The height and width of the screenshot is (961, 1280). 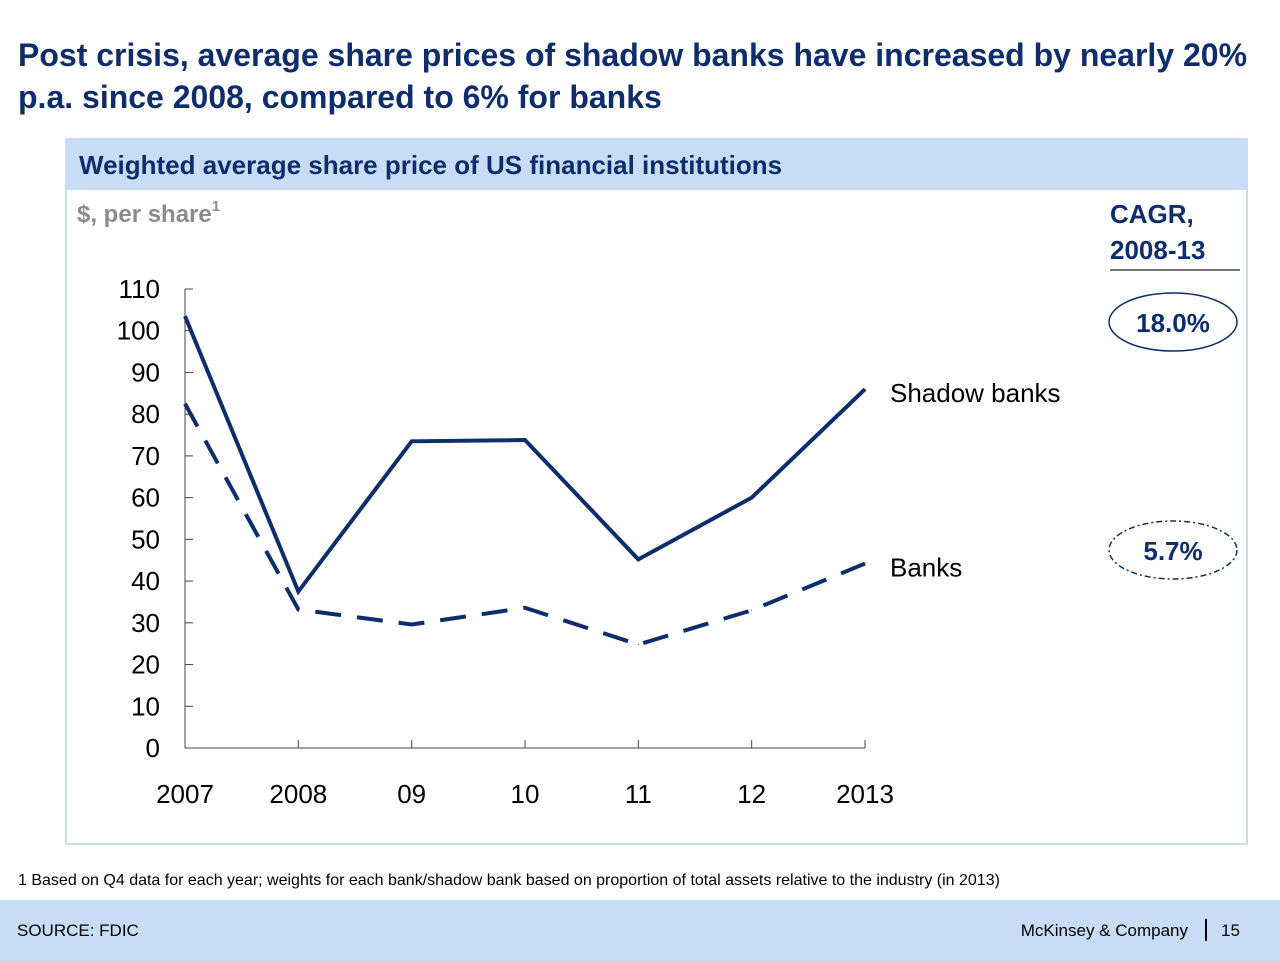 I want to click on x-tick-label: 09, so click(x=411, y=794).